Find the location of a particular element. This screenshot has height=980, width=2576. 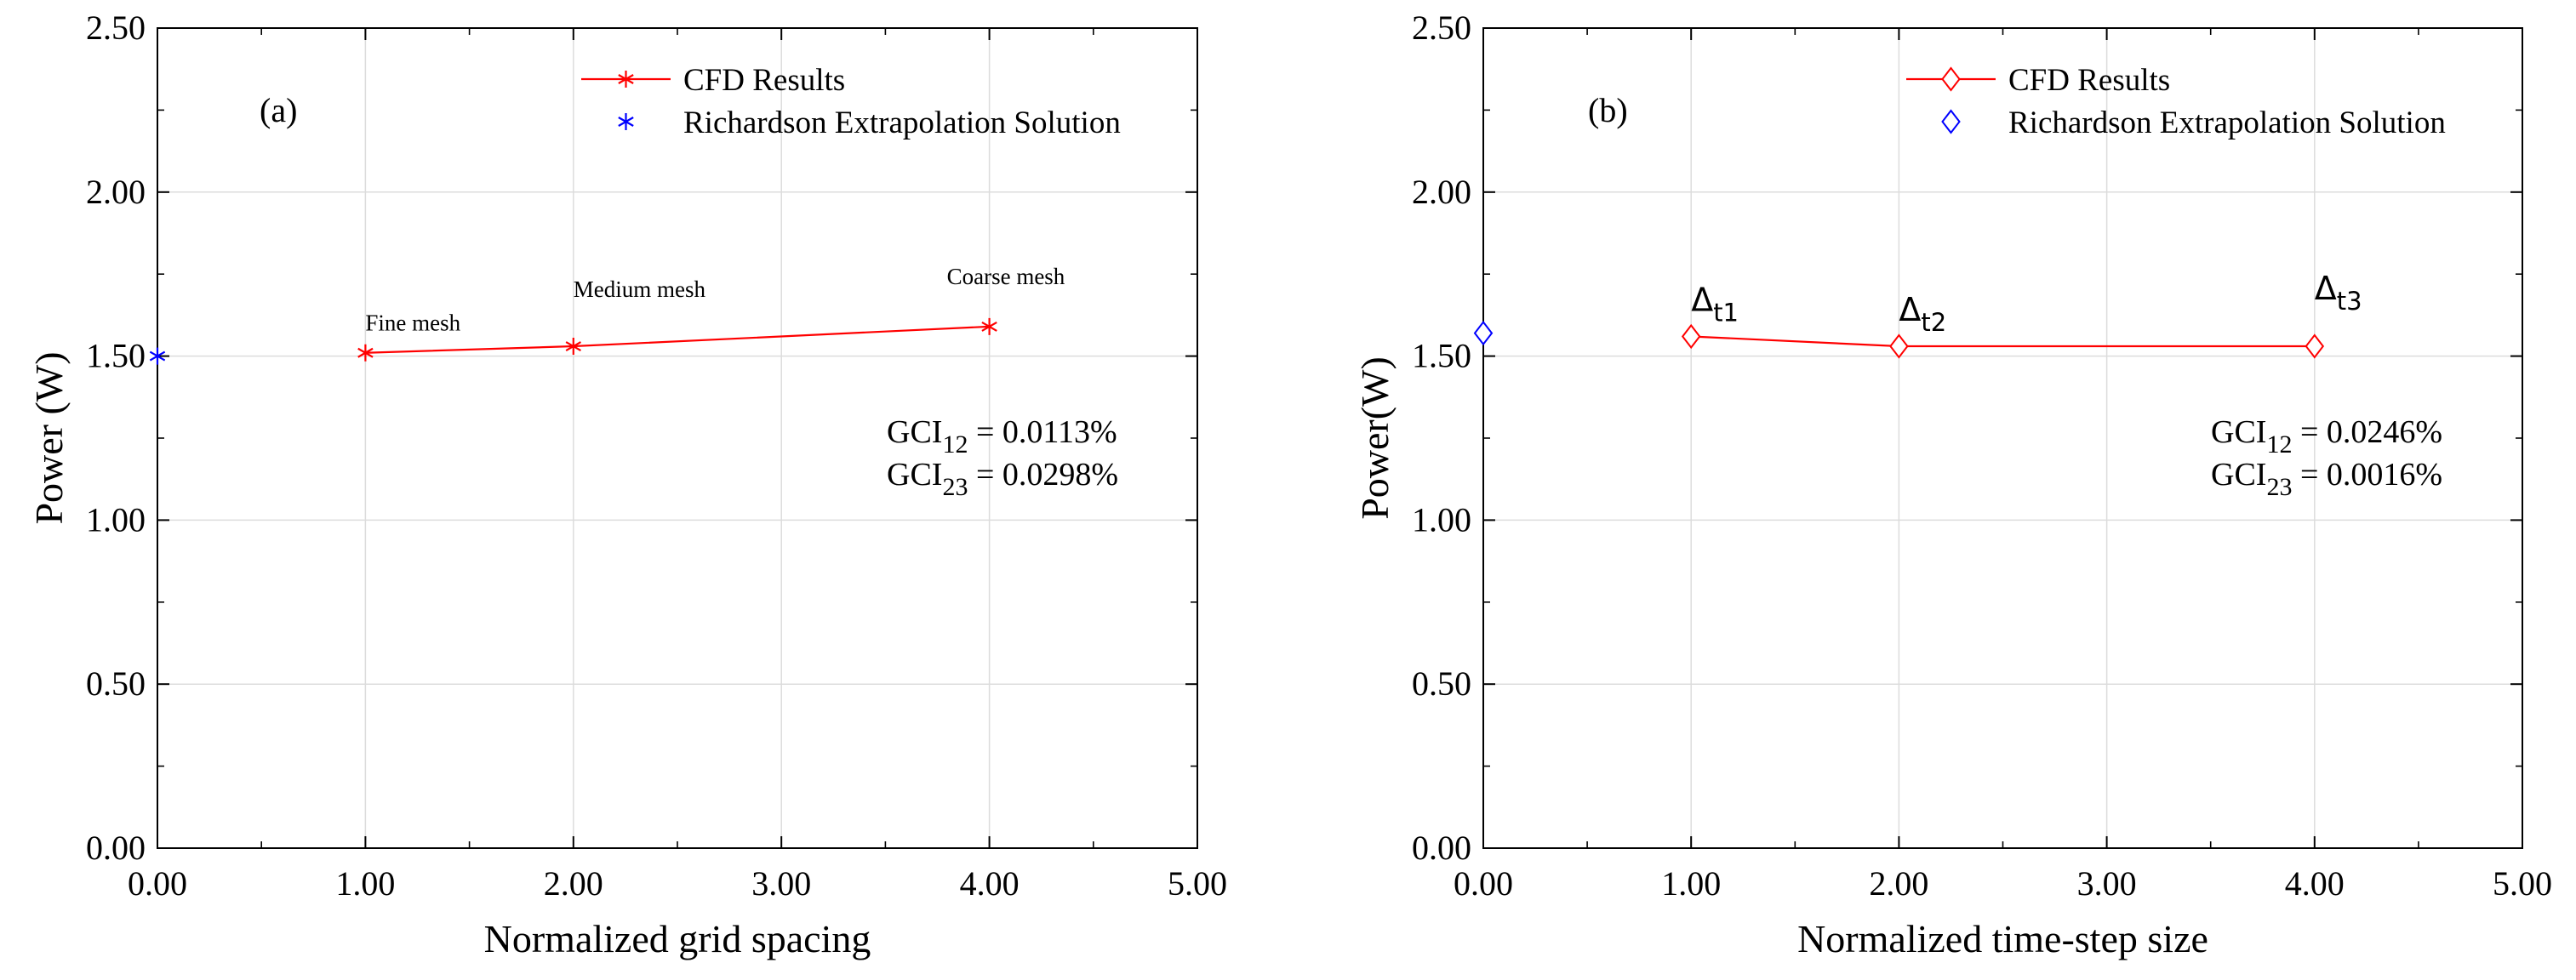

panel-label: (a) is located at coordinates (278, 110).